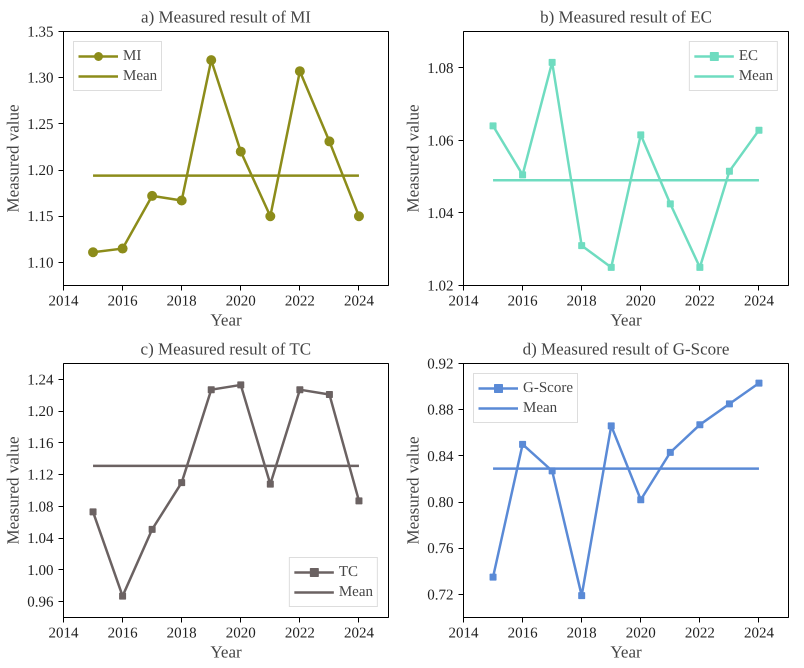  I want to click on y-tick-label: 1.12, so click(40, 476).